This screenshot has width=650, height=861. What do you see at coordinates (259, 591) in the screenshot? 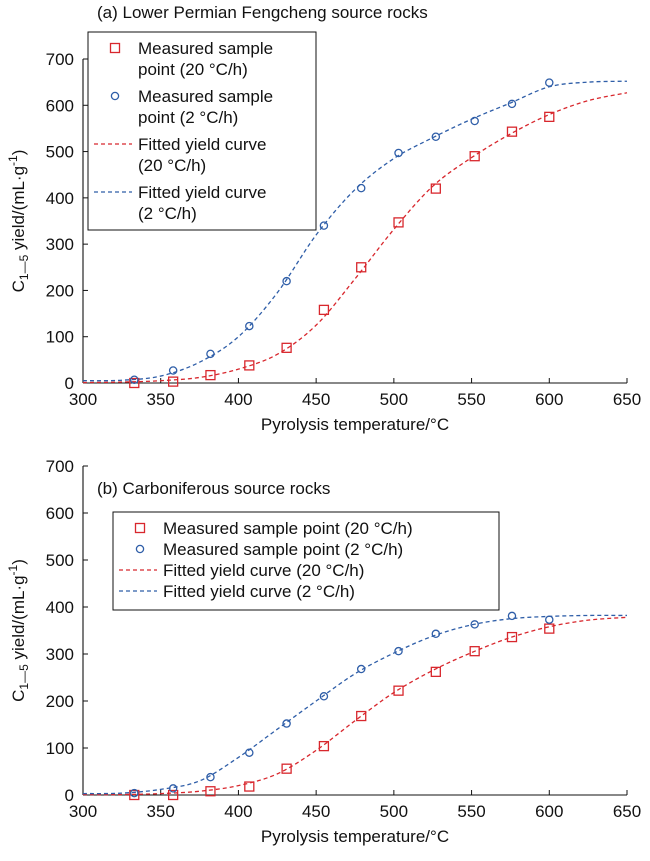
I see `legend-label: Fitted yield curve (2 °C/h)` at bounding box center [259, 591].